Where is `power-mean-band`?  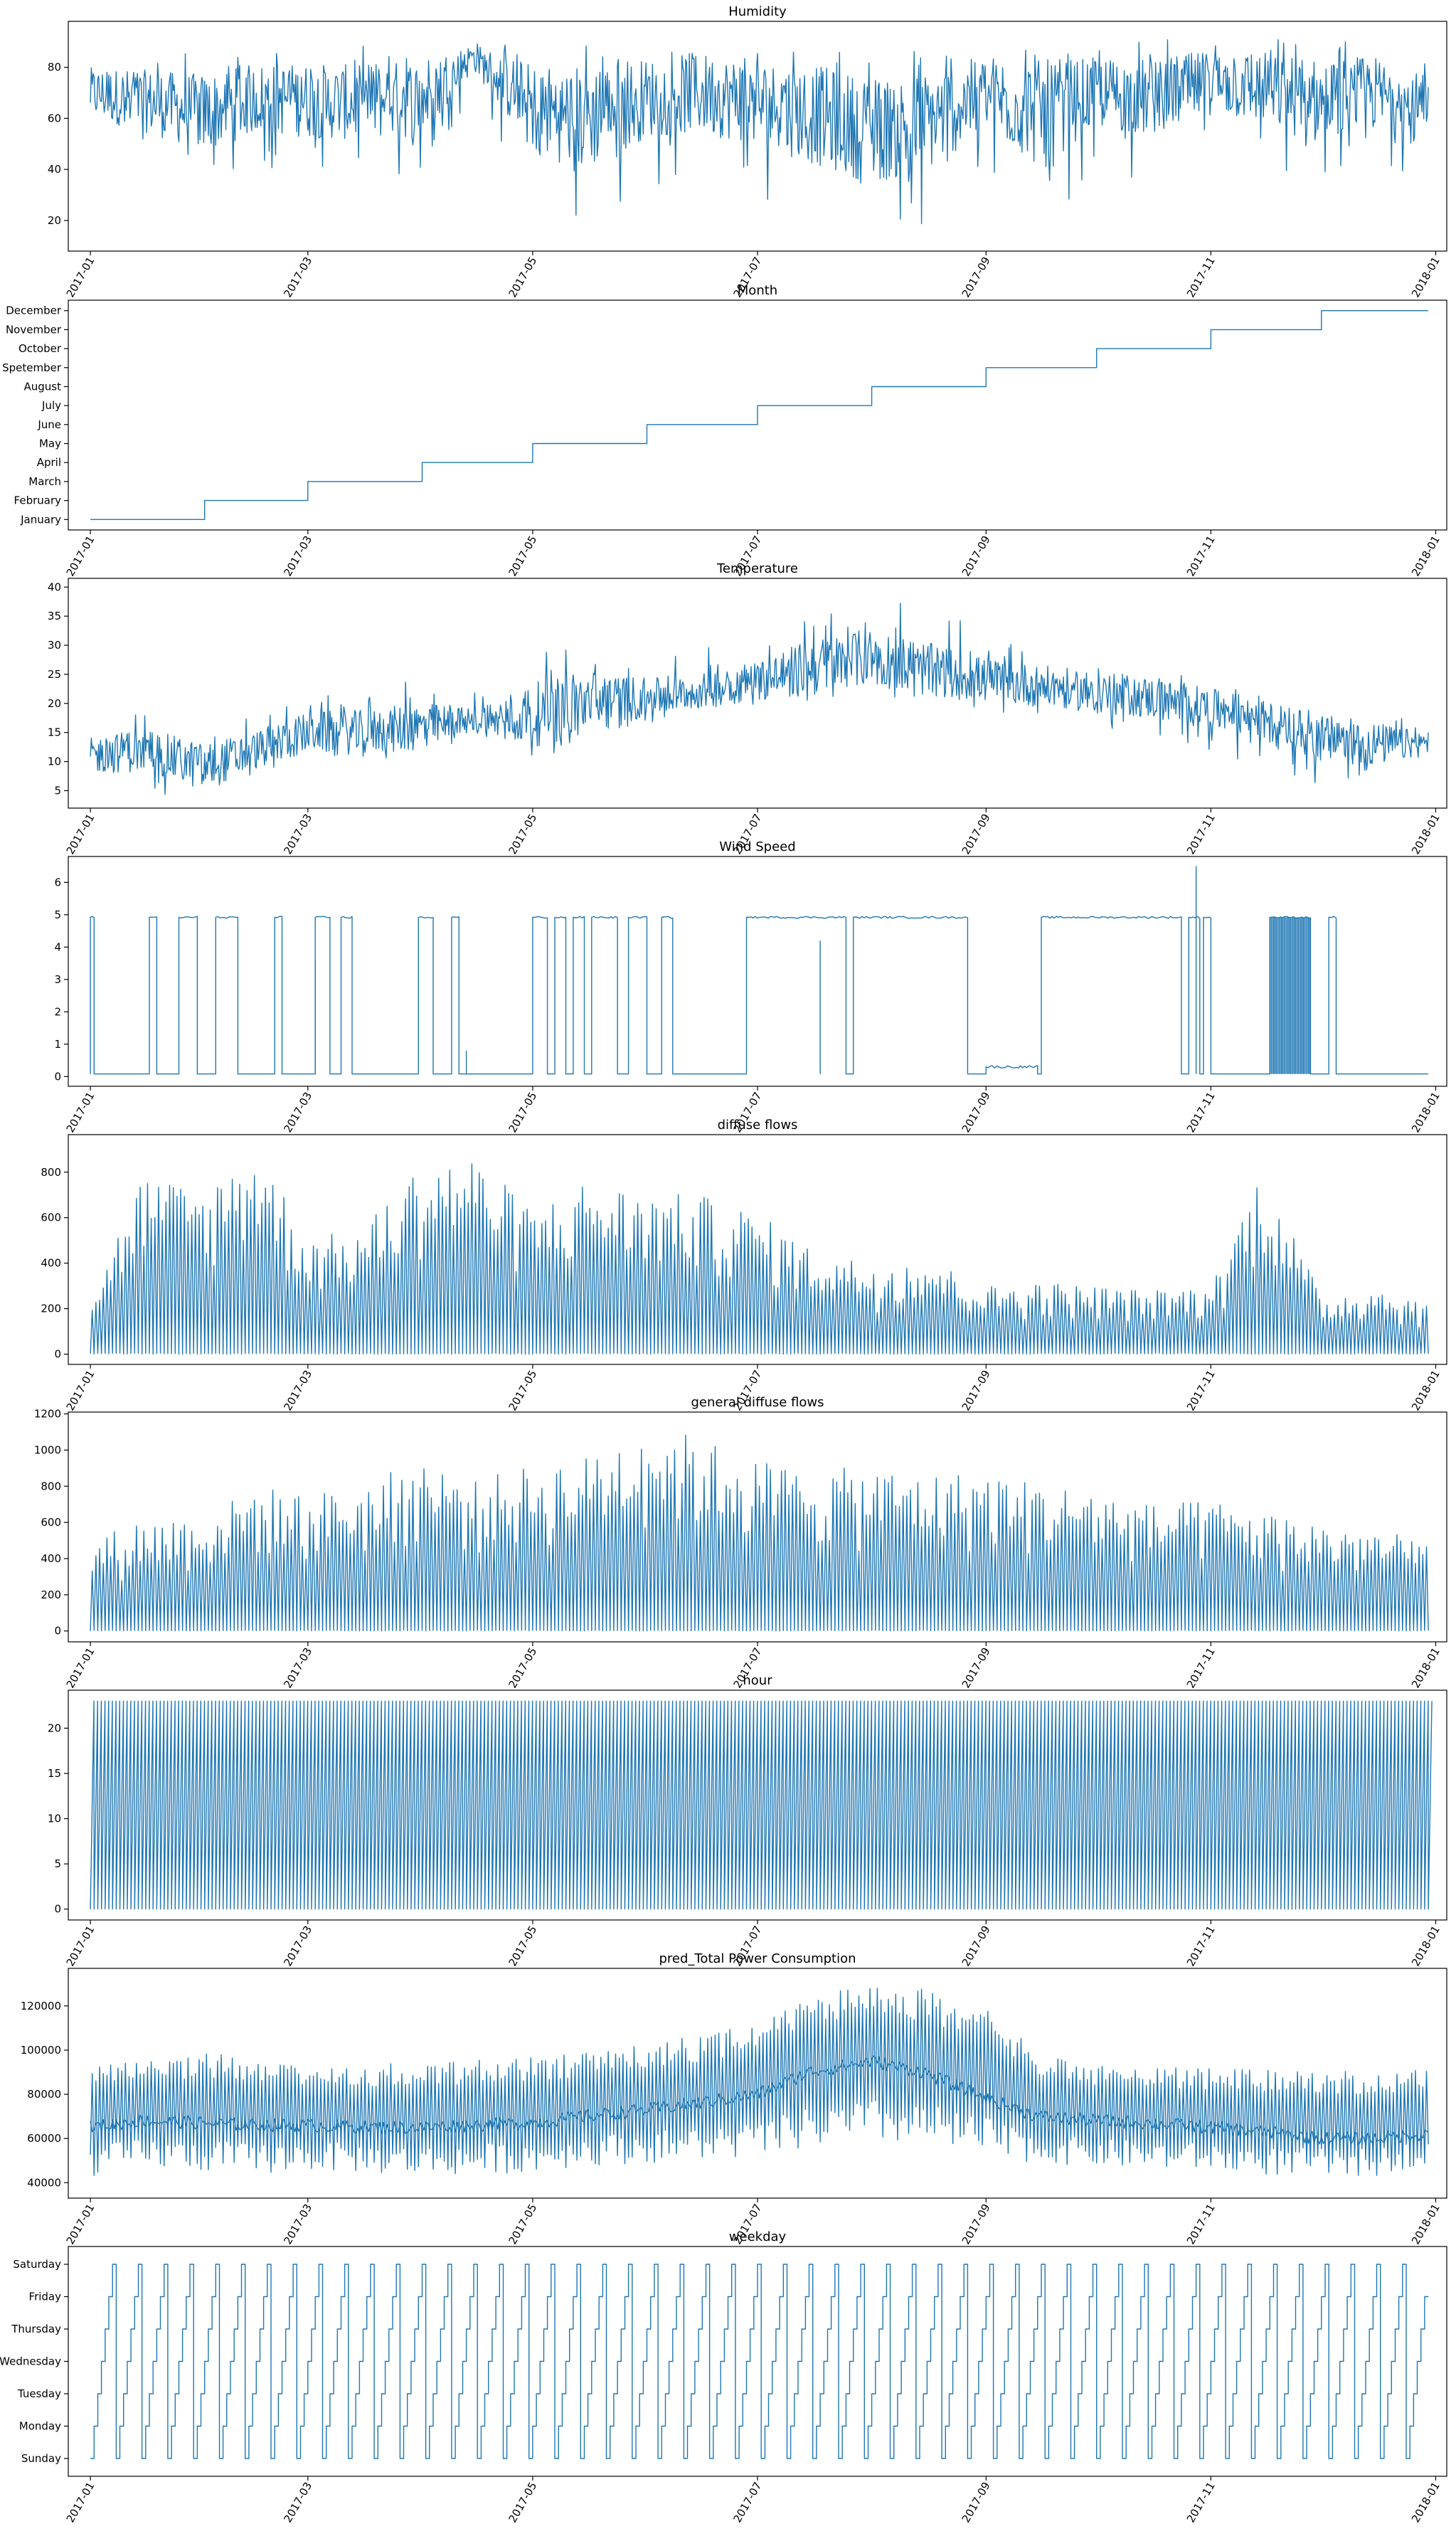
power-mean-band is located at coordinates (759, 2100).